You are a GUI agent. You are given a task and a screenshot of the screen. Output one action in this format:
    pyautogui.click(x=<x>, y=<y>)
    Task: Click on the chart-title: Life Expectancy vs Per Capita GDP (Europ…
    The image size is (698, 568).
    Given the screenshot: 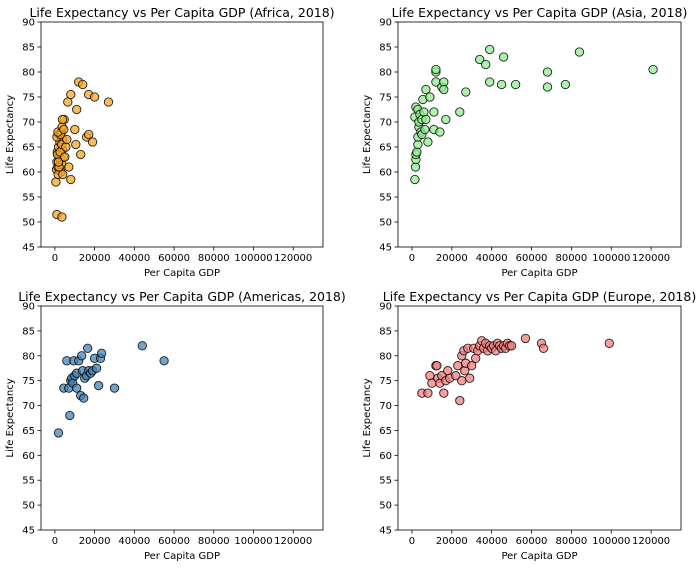 What is the action you would take?
    pyautogui.click(x=539, y=296)
    